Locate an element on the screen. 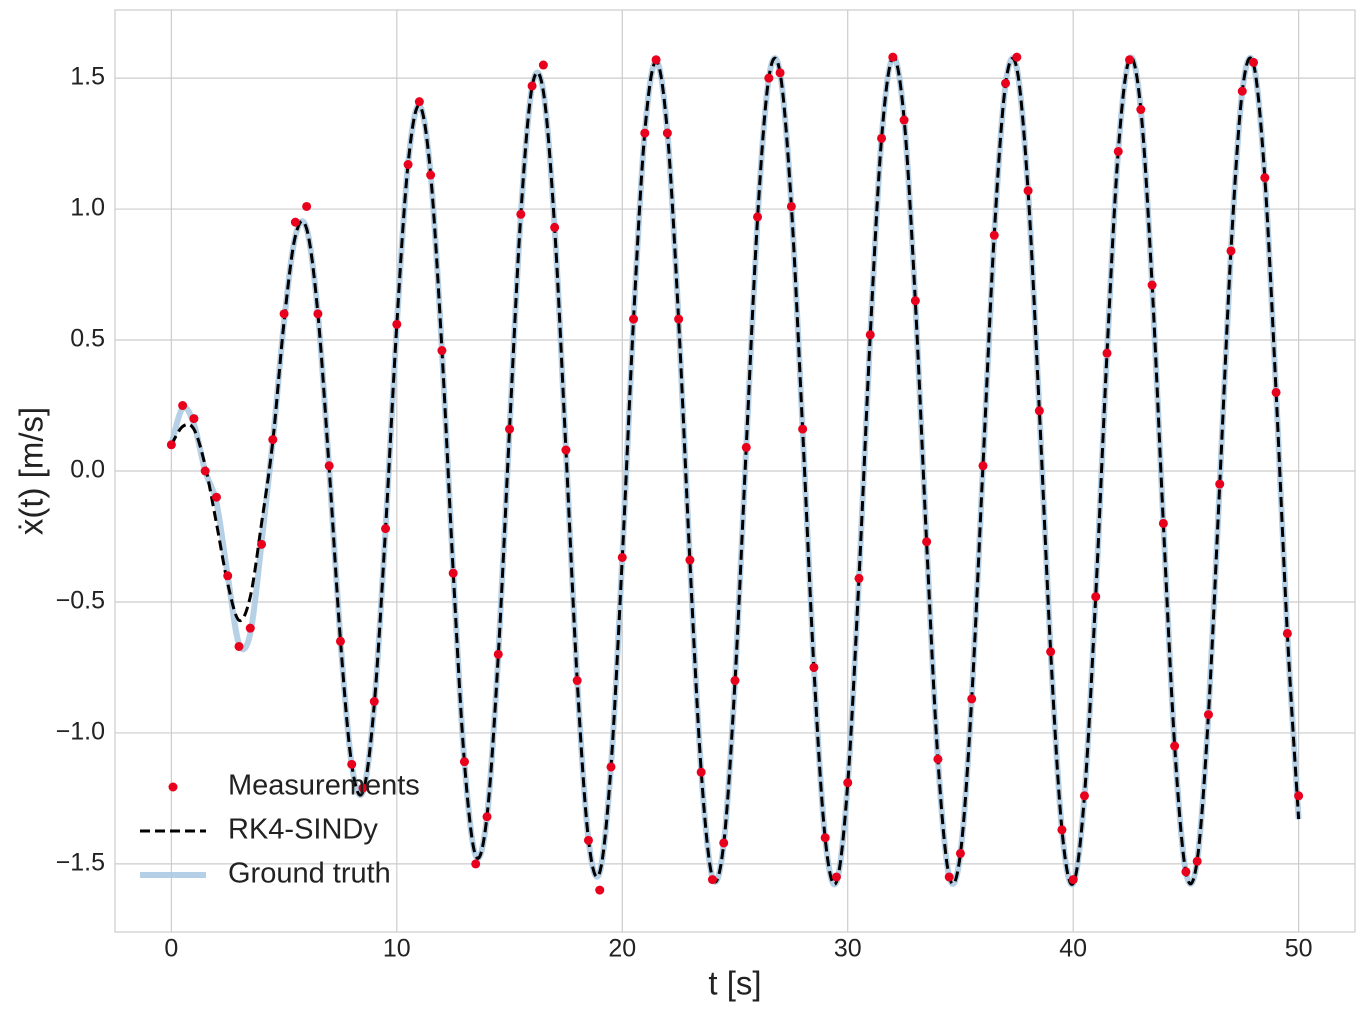  legend-item: Ground truth is located at coordinates (265, 874).